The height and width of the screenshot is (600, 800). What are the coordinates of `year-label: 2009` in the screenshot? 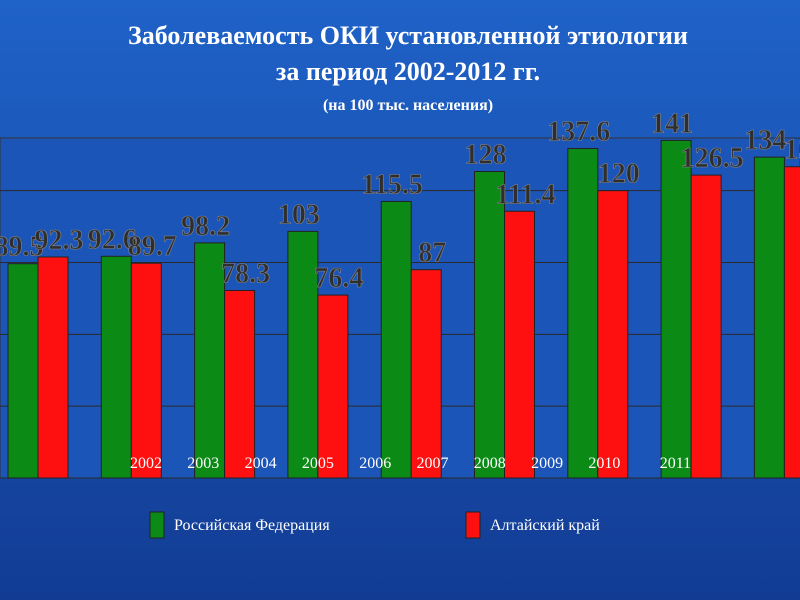 It's located at (547, 463).